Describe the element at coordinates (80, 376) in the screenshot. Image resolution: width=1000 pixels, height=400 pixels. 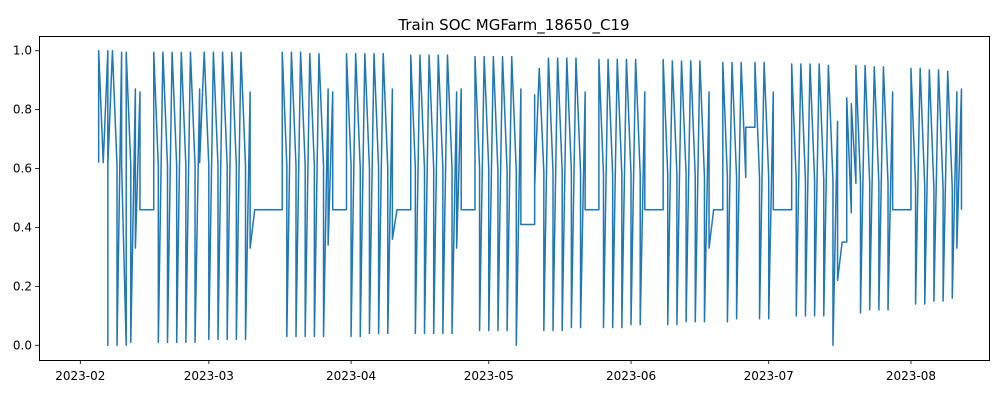
I see `x-tick-label: 2023-02` at that location.